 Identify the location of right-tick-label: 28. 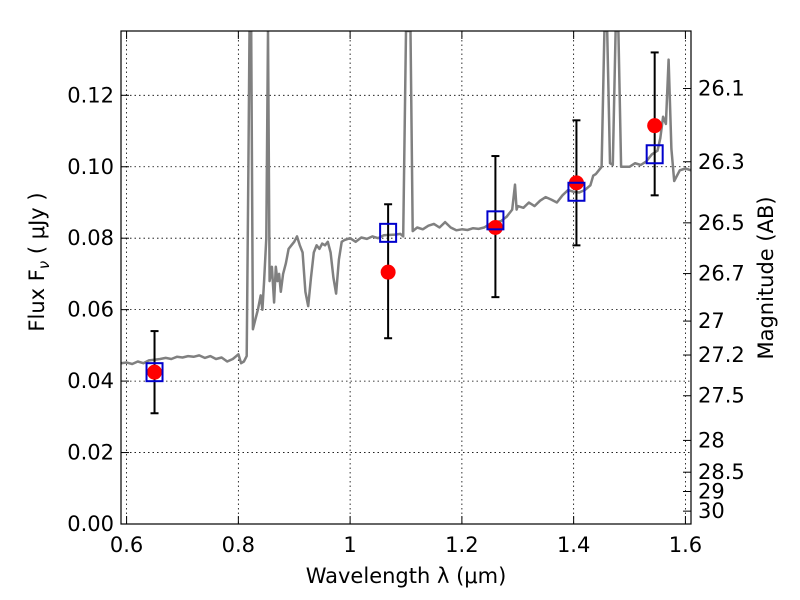
(711, 440).